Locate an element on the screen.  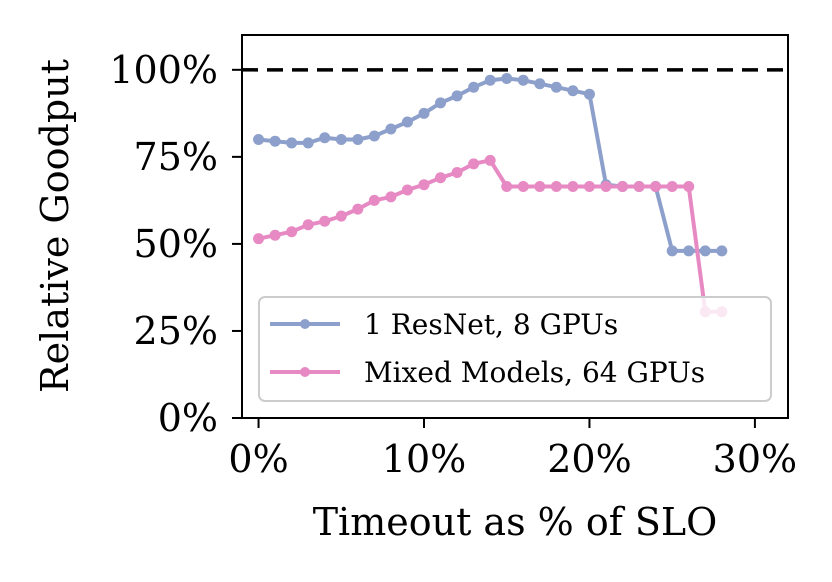
legend-marker-mixed is located at coordinates (305, 372).